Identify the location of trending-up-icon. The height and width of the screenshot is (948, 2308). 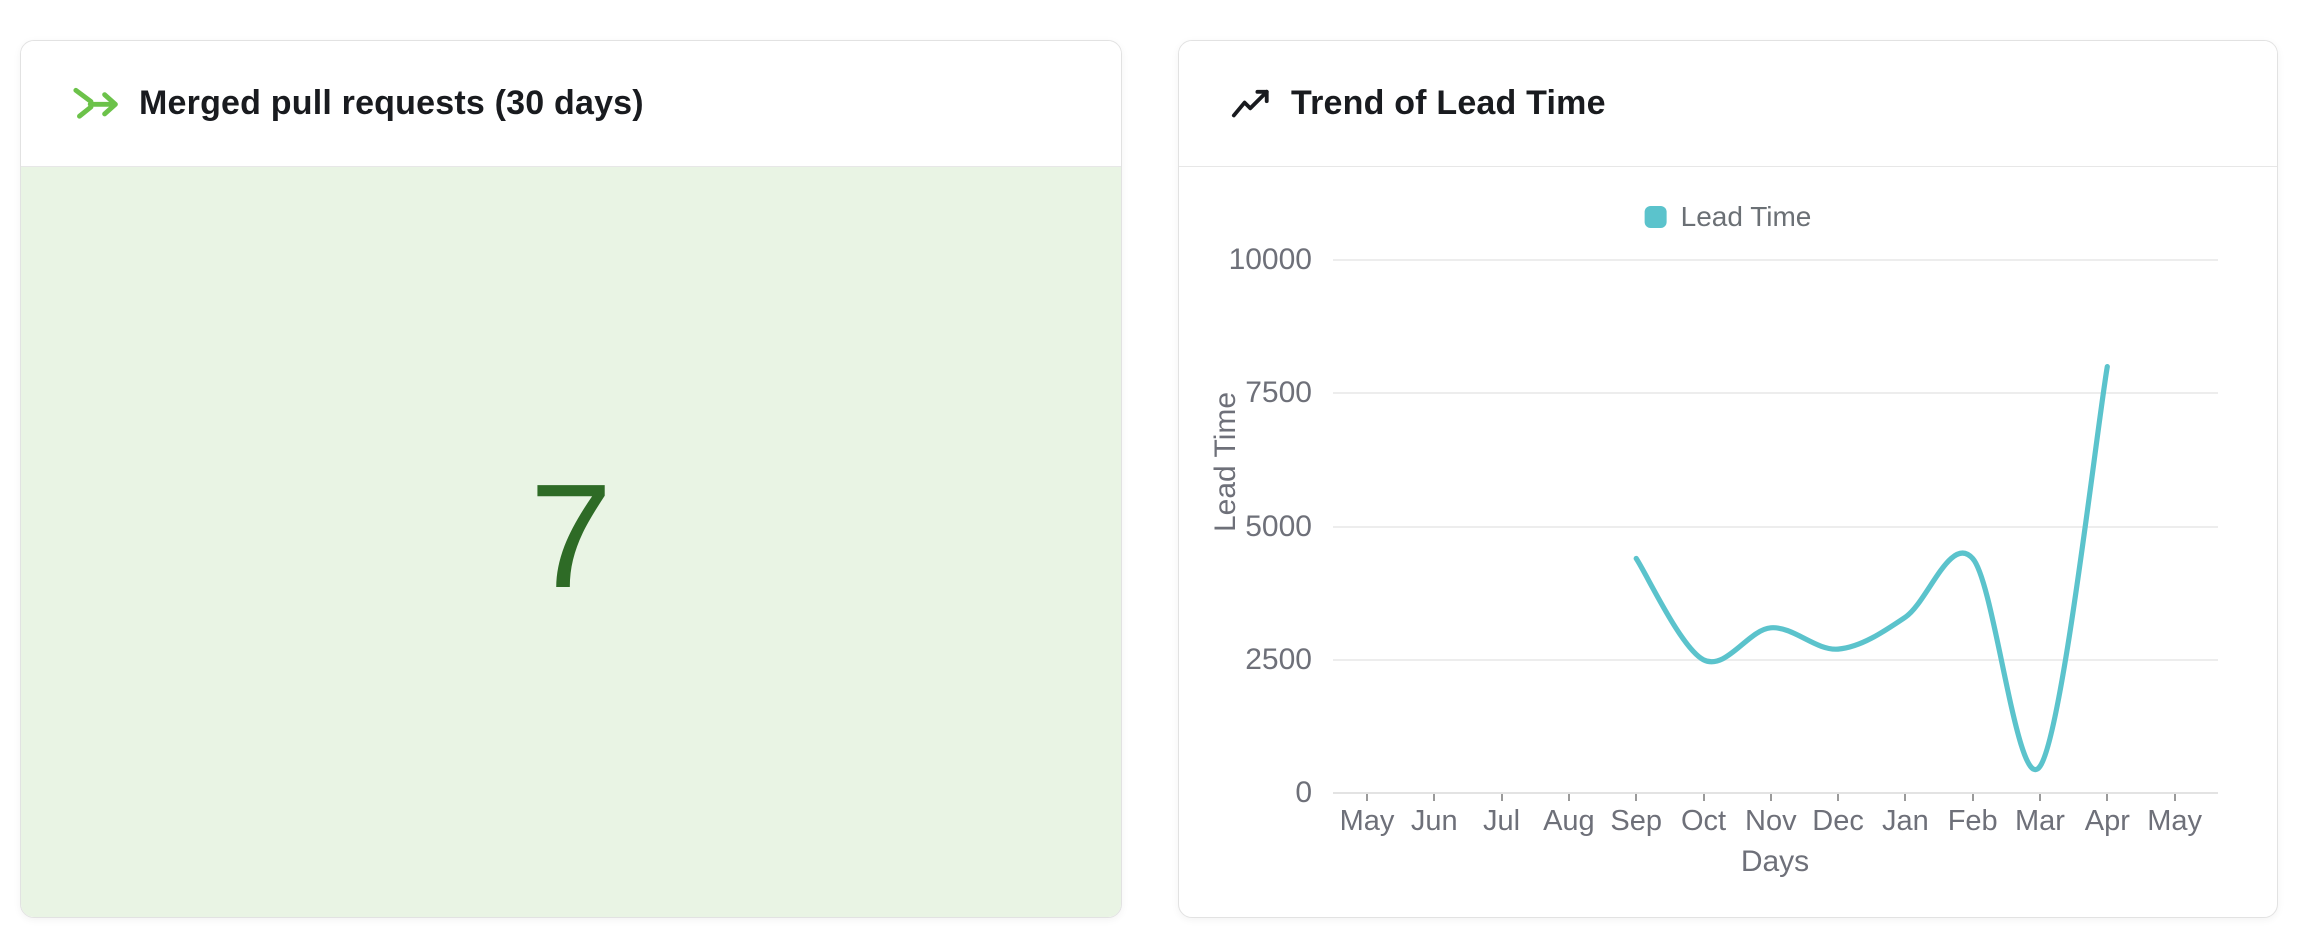
(1251, 104).